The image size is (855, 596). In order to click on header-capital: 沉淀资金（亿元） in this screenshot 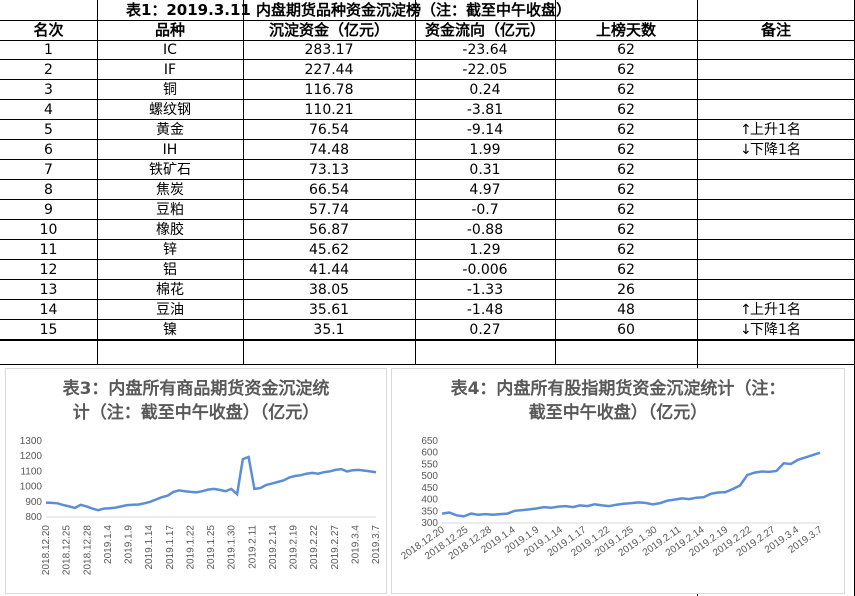, I will do `click(328, 30)`.